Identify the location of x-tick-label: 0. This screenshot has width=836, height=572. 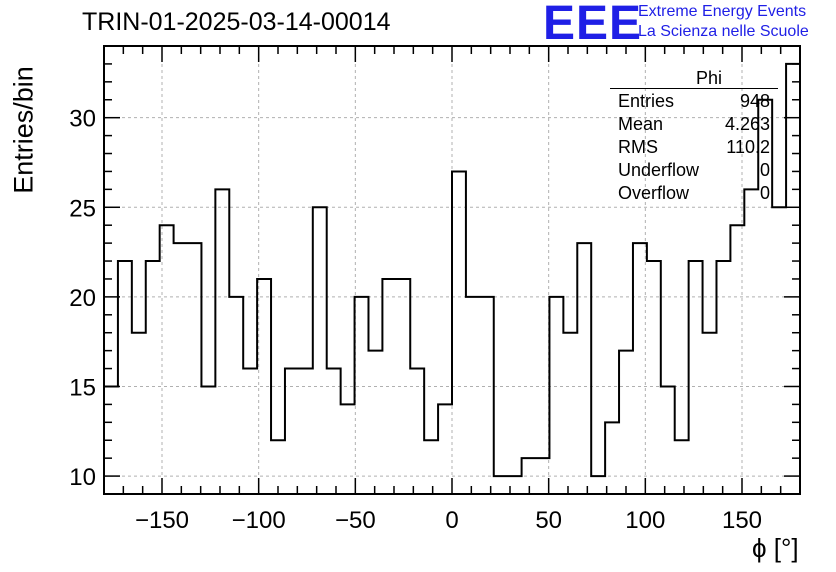
(451, 520).